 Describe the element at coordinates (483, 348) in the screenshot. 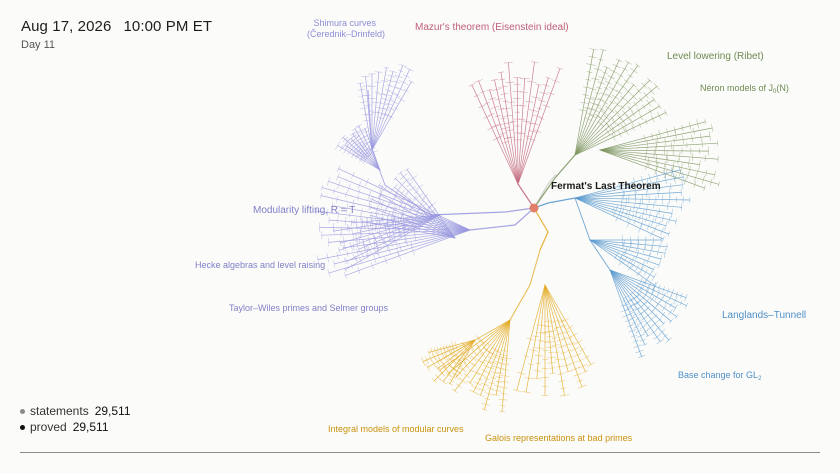

I see `integral-fan-spoke` at that location.